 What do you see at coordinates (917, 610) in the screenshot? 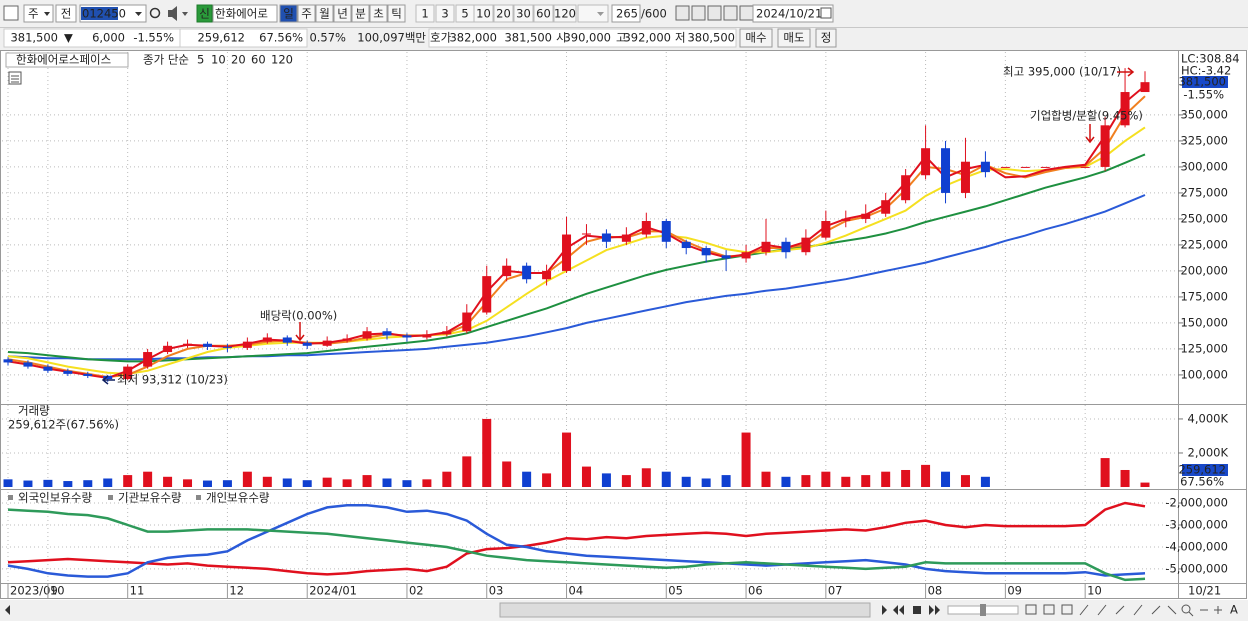
I see `scroll-stop` at bounding box center [917, 610].